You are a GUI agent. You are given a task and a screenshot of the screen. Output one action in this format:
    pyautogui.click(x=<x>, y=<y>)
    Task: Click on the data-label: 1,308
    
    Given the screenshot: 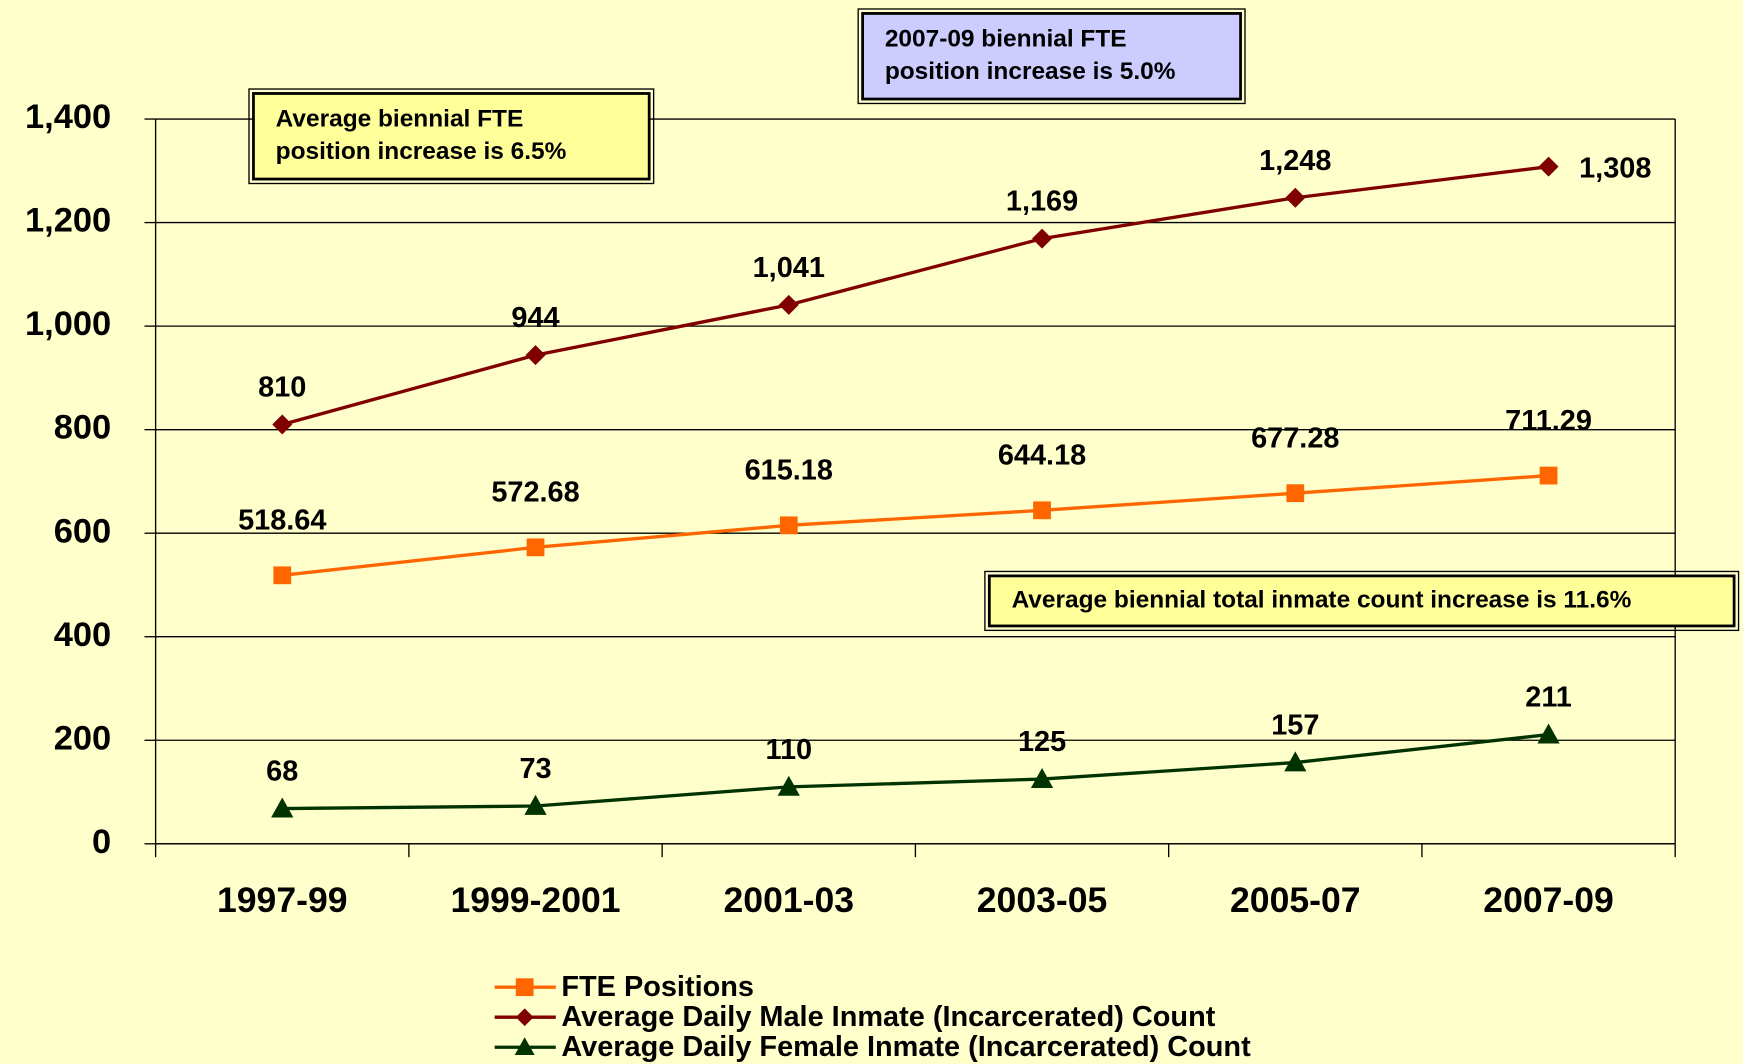 What is the action you would take?
    pyautogui.click(x=1615, y=169)
    